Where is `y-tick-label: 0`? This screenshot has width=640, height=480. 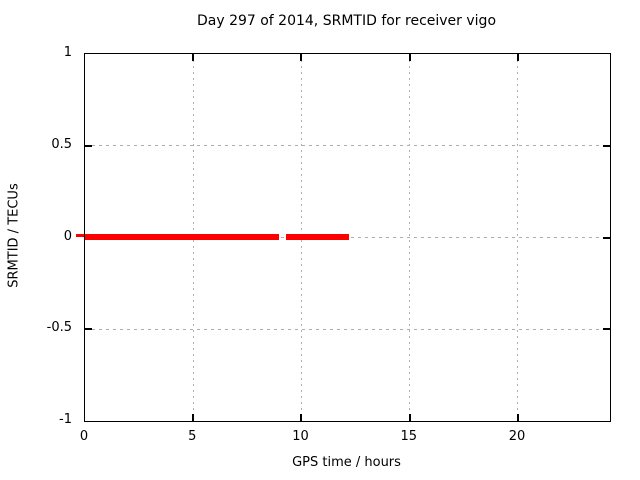 y-tick-label: 0 is located at coordinates (67, 236).